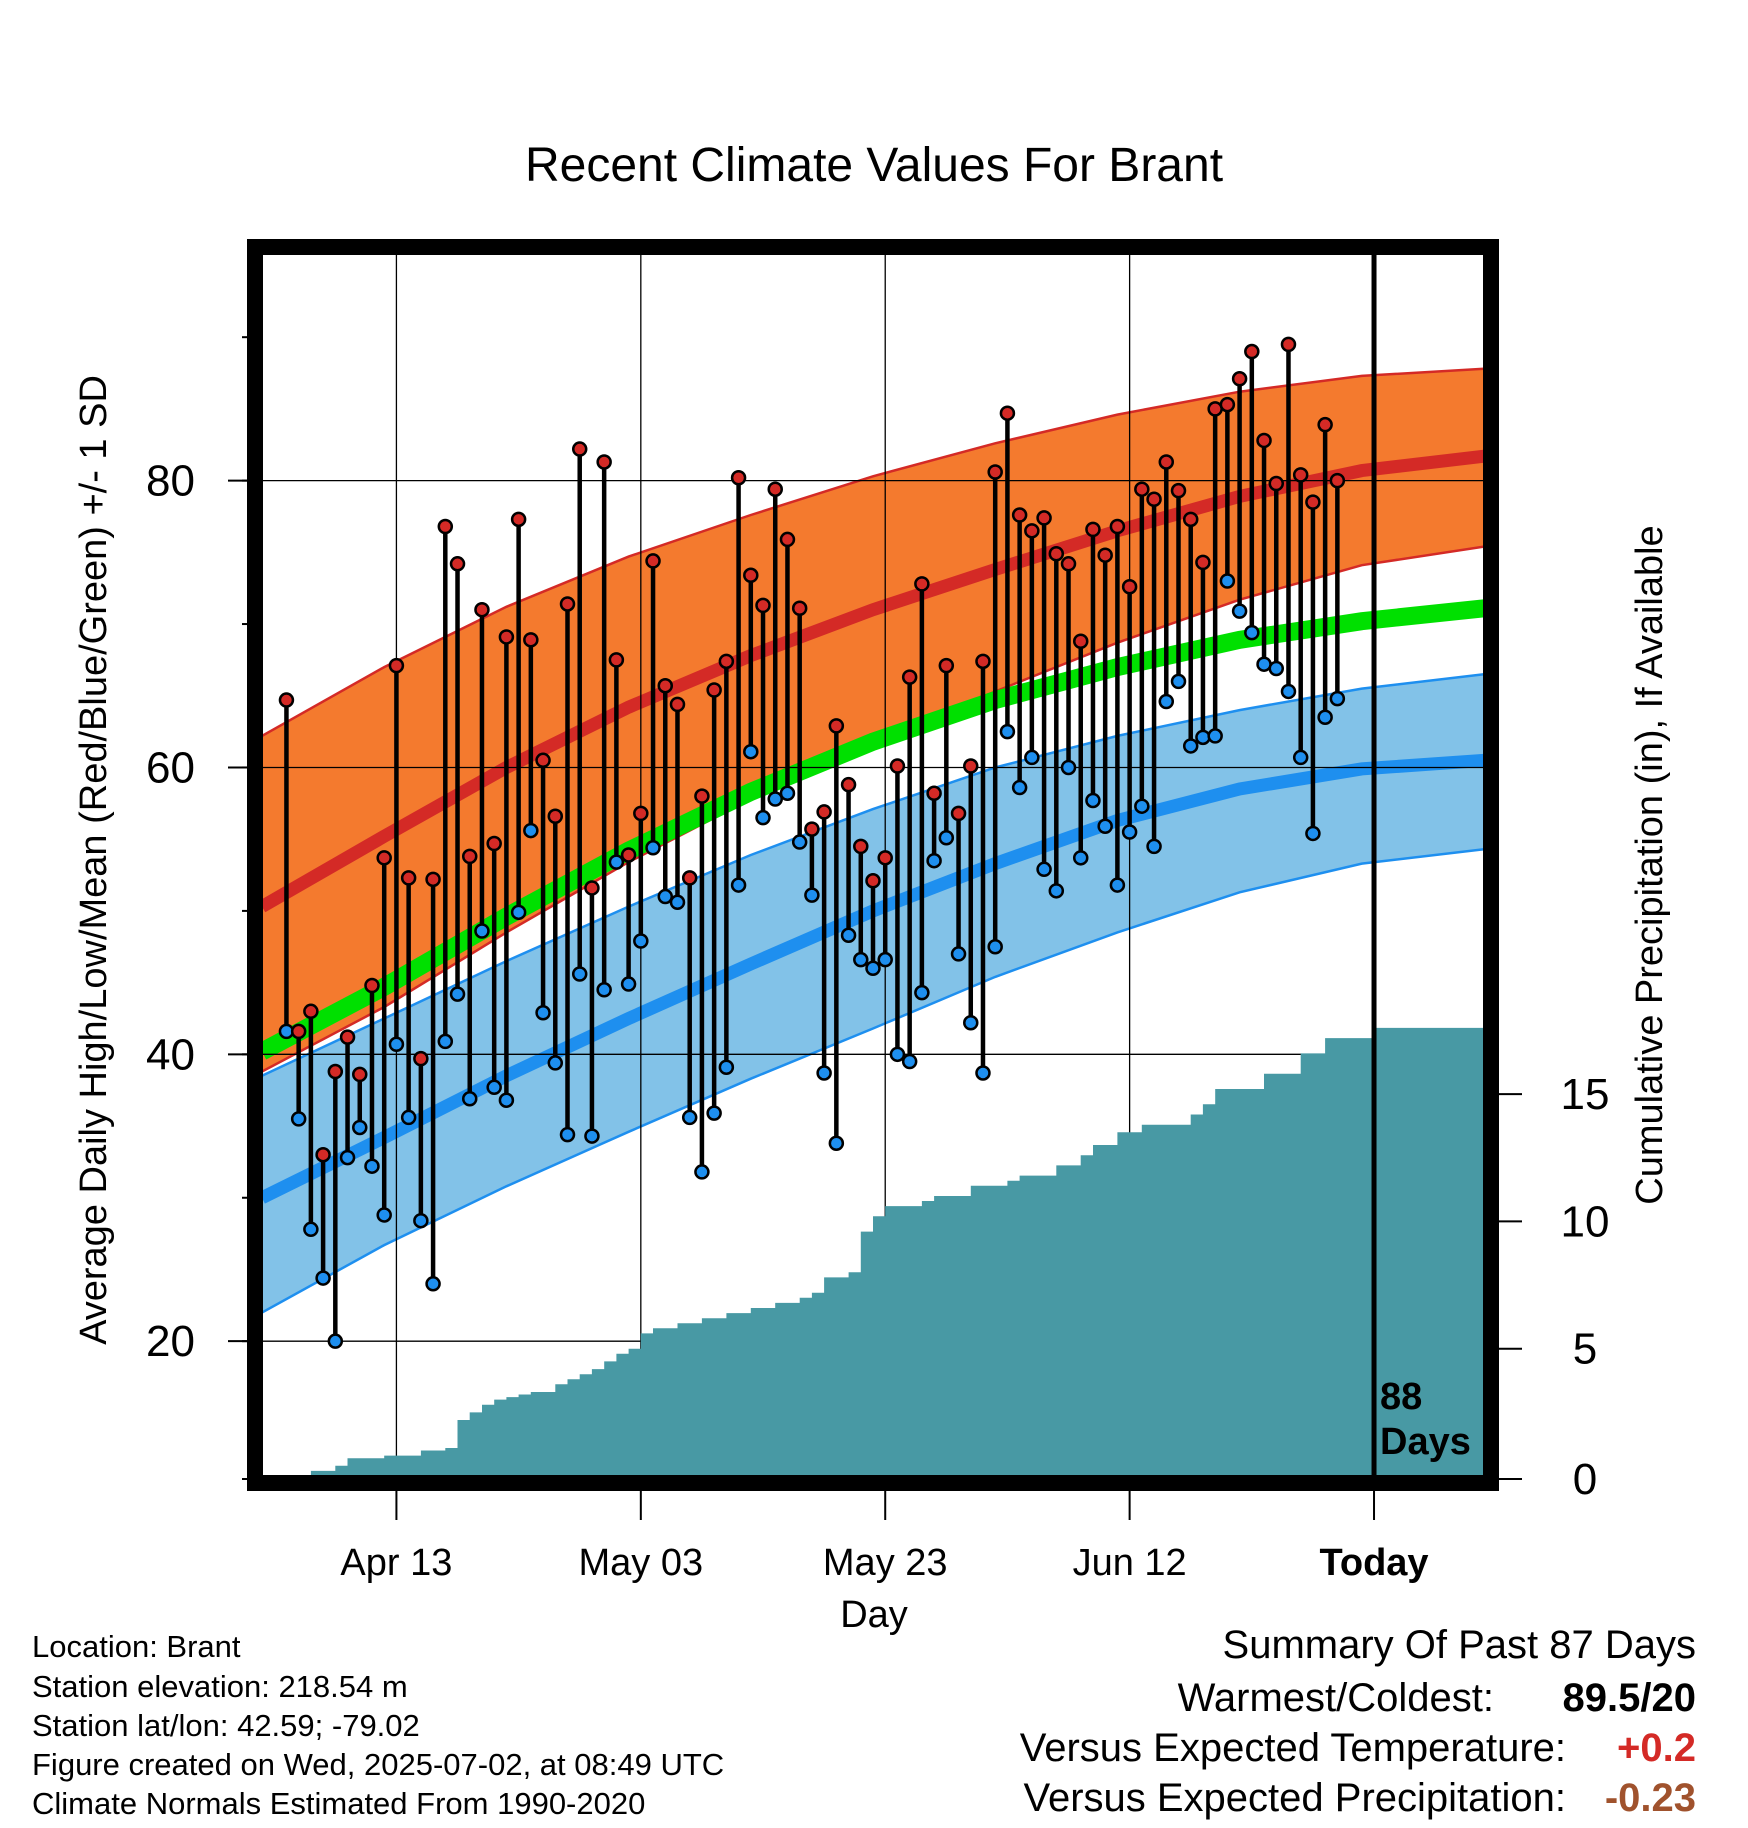  I want to click on y-left-tick-label: 40, so click(170, 1054).